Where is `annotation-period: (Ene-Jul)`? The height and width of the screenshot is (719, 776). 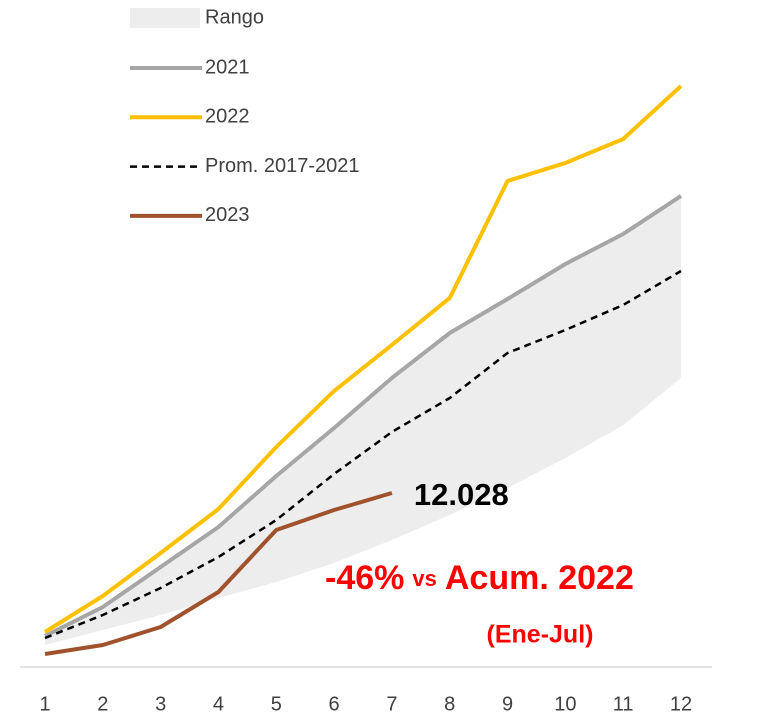
annotation-period: (Ene-Jul) is located at coordinates (540, 635).